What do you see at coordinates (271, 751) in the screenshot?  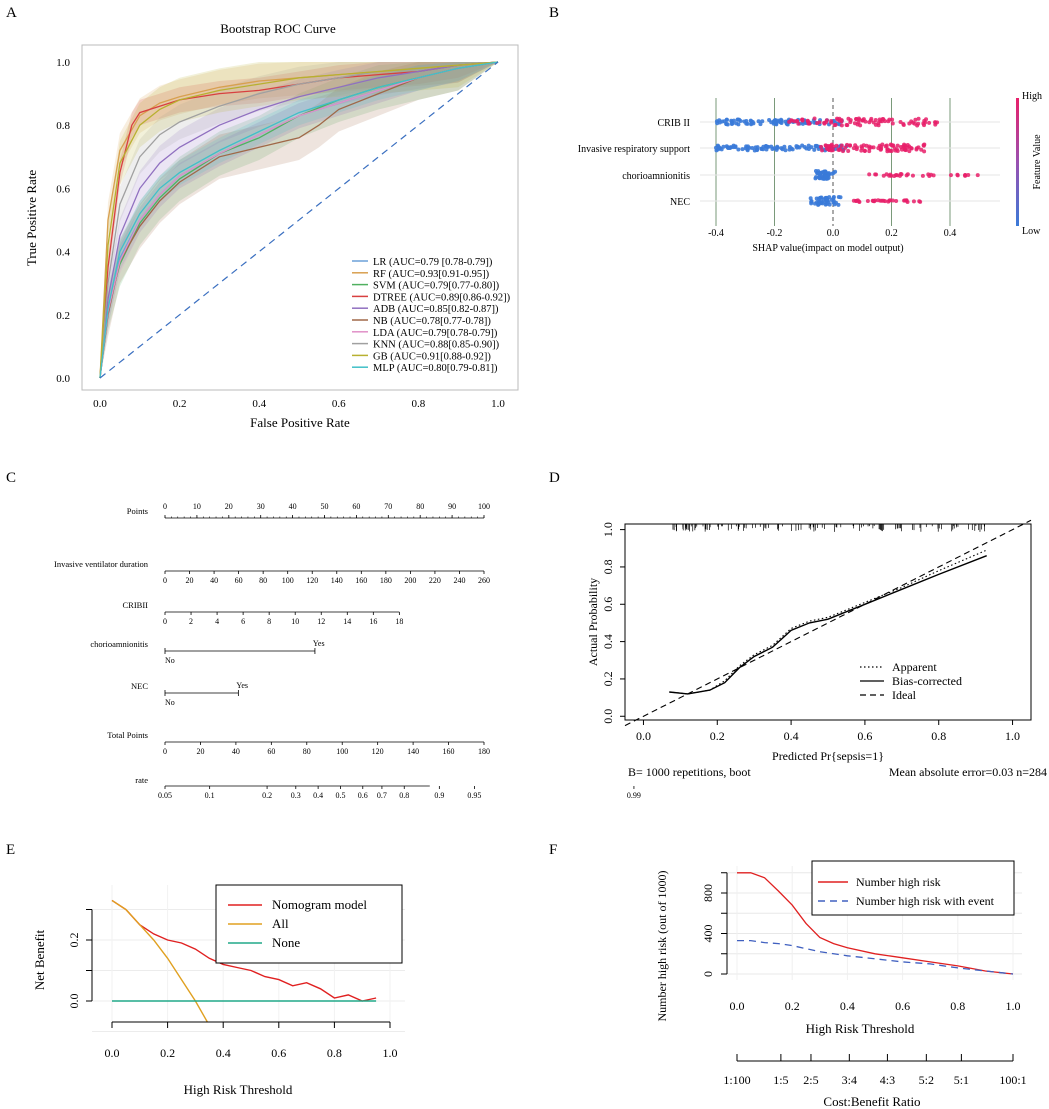 I see `nomogram-tick-label: 60` at bounding box center [271, 751].